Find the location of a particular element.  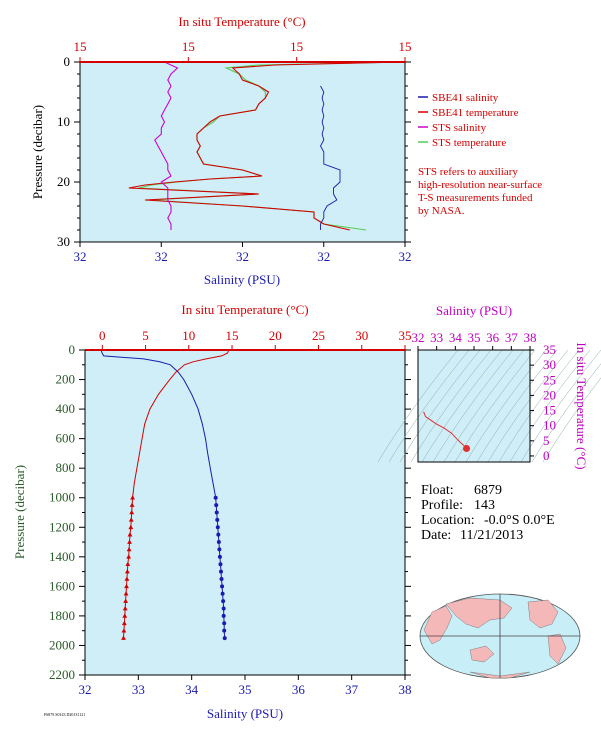

bottom-pressure-tick-label: 1600 is located at coordinates (62, 585).